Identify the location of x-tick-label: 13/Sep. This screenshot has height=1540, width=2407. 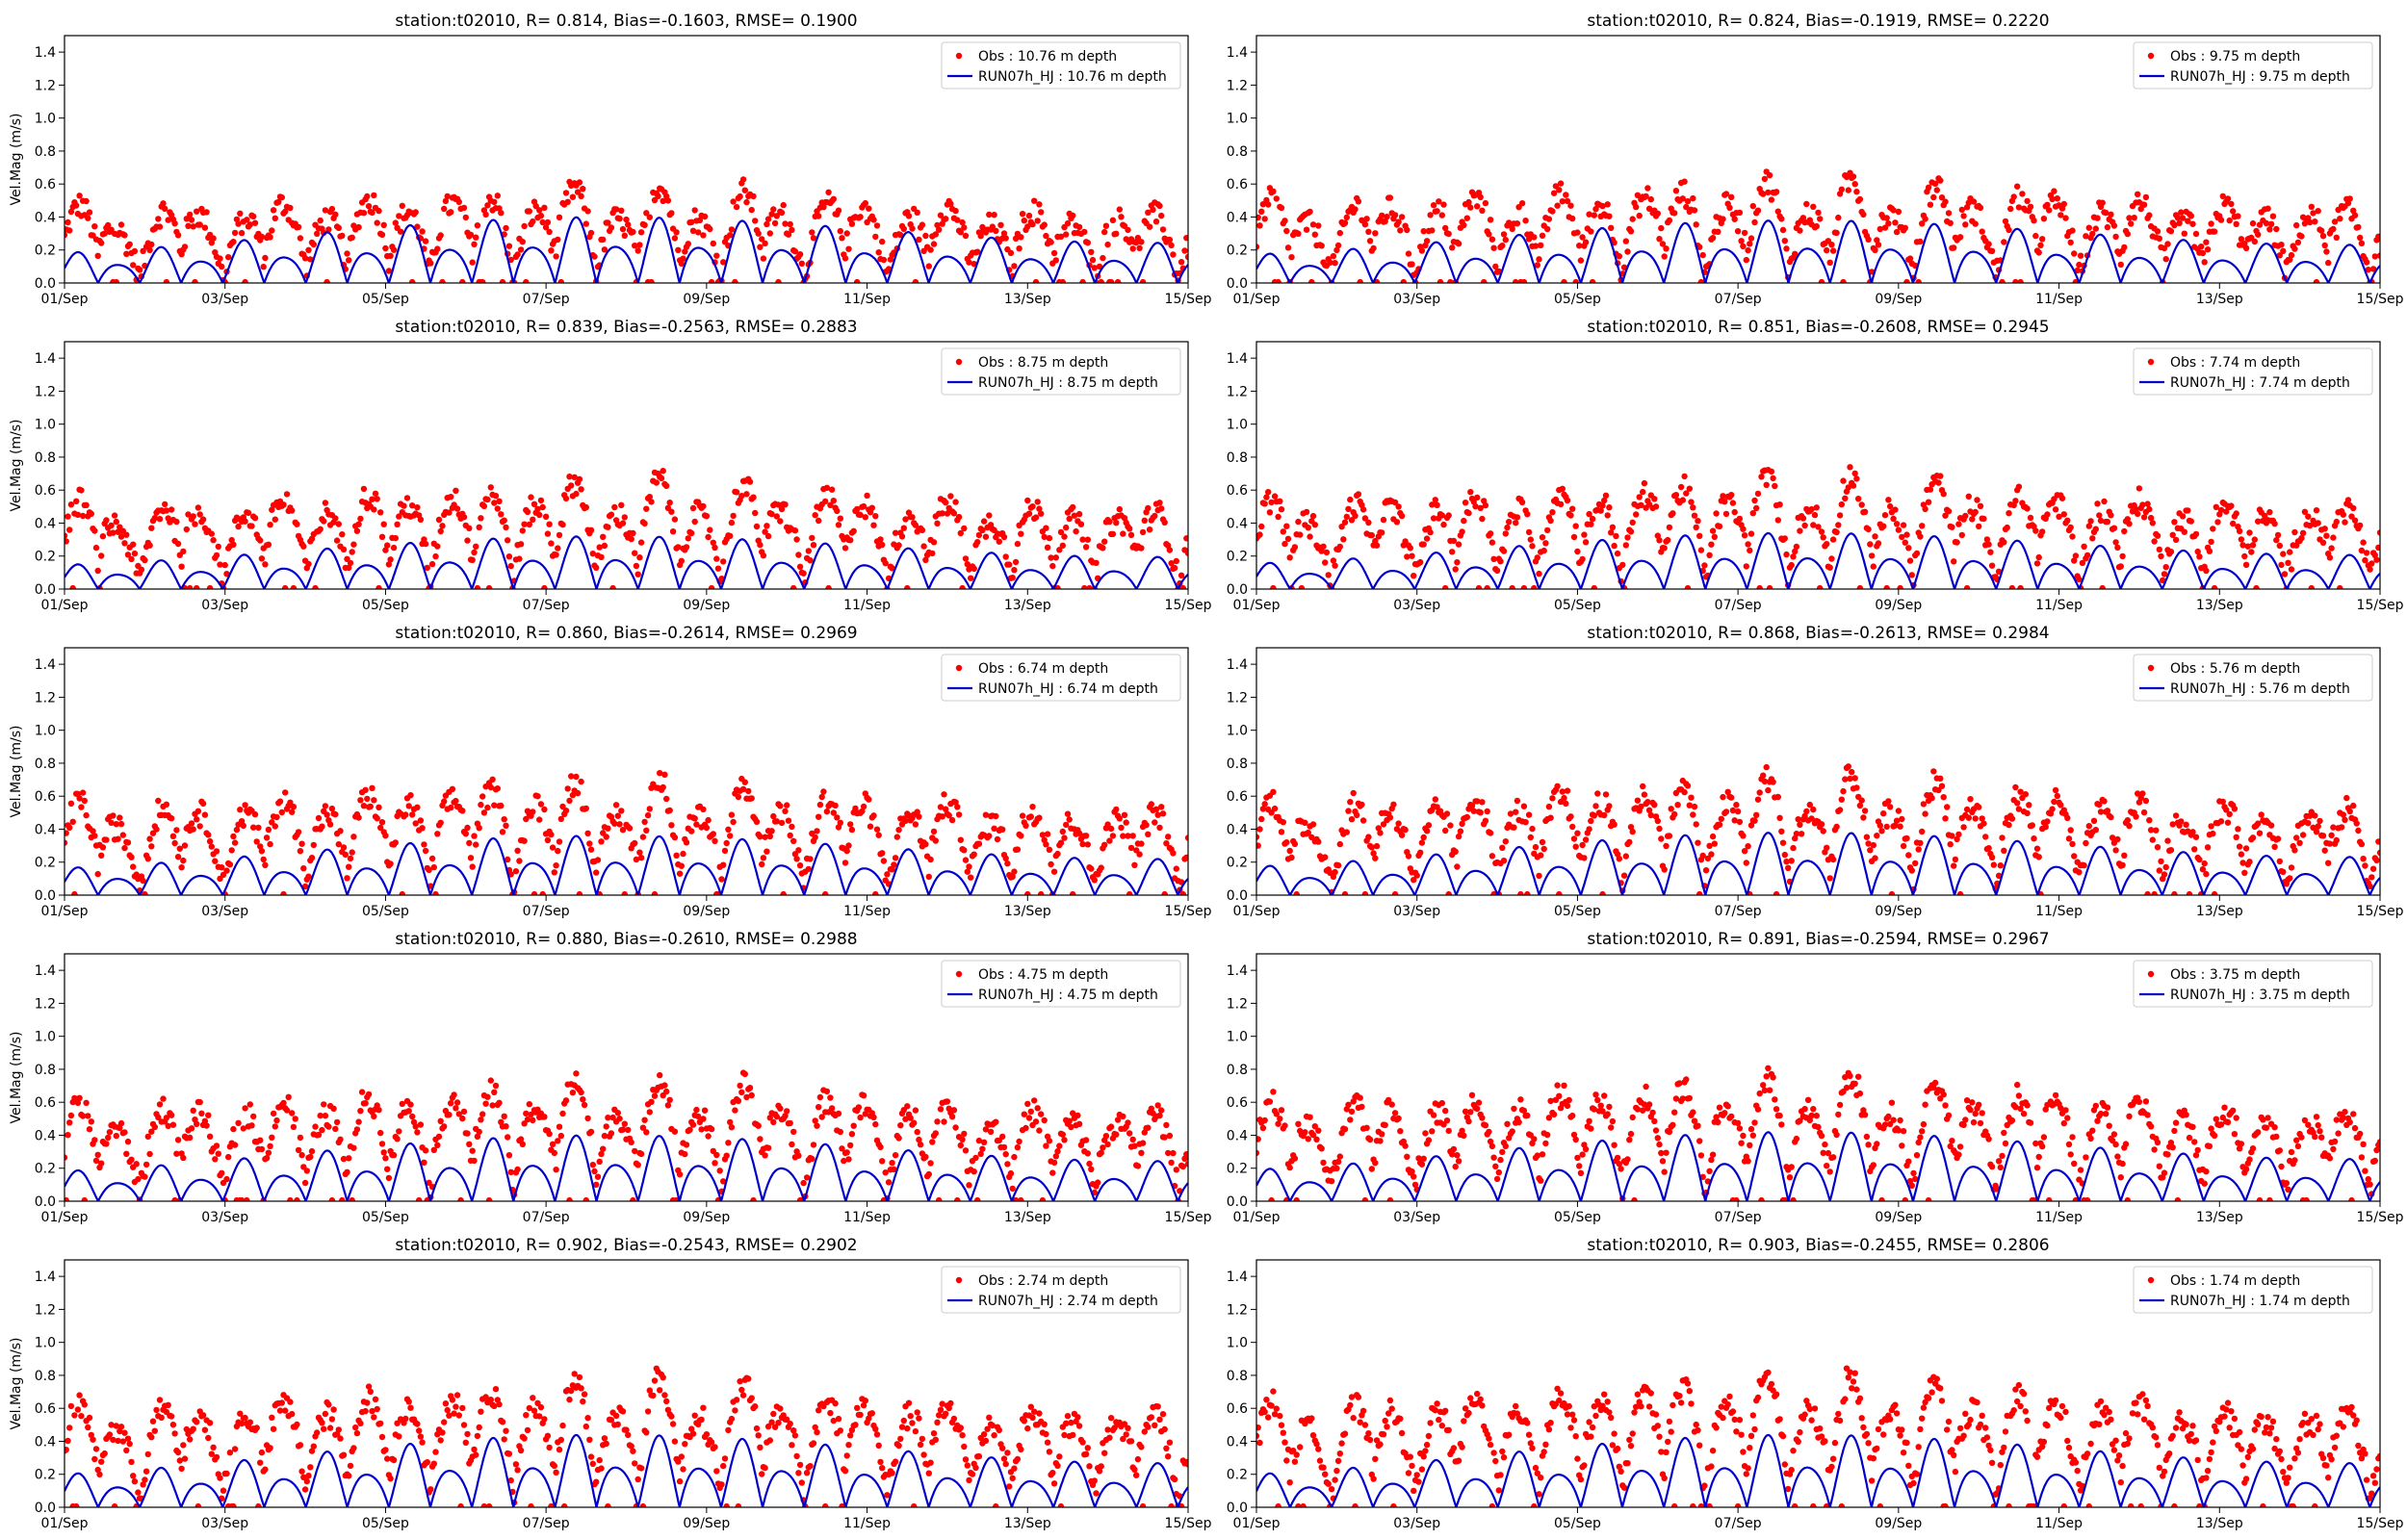
(1027, 911).